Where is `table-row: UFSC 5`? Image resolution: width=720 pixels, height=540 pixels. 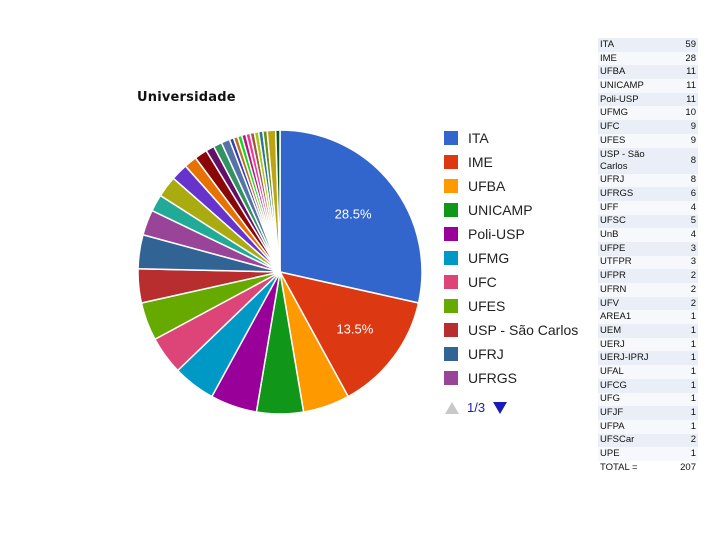
table-row: UFSC 5 is located at coordinates (648, 221).